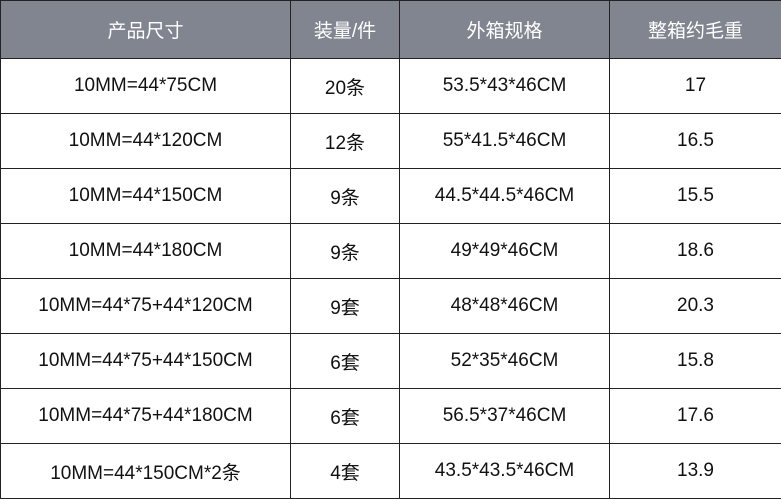  I want to click on table-row: 10MM=44*120CM 12条 55*41.5*46CM 16.5, so click(390, 141).